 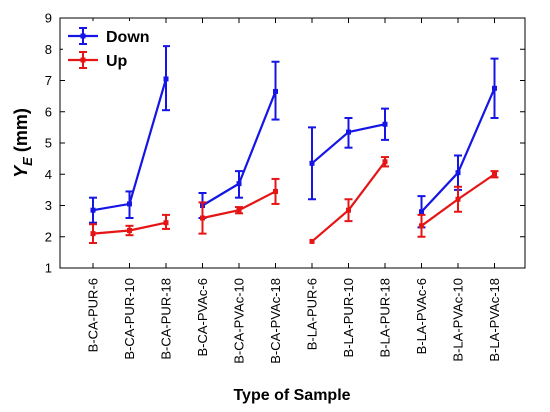 I want to click on x-category-label: B-CA-PUR-18, so click(x=166, y=319).